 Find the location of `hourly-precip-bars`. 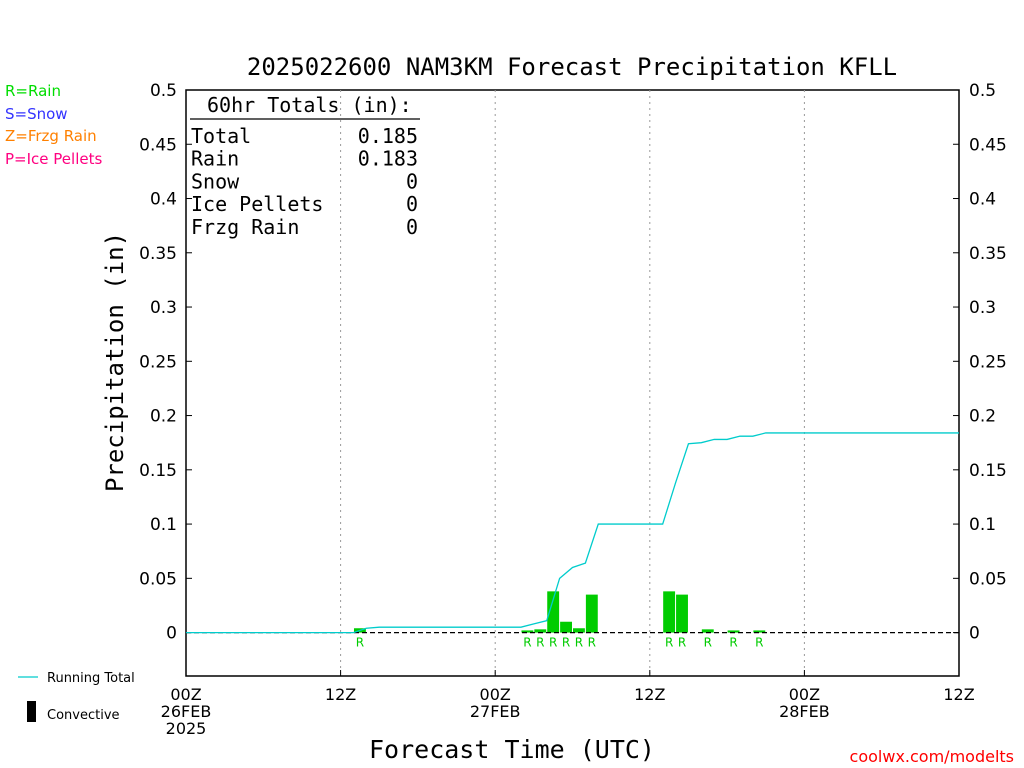

hourly-precip-bars is located at coordinates (559, 612).